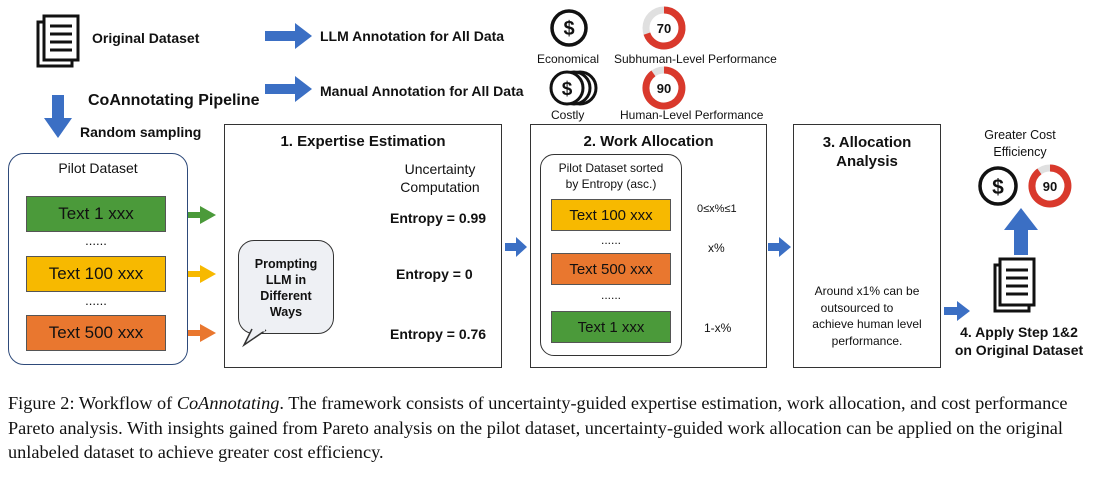 This screenshot has height=477, width=1093. What do you see at coordinates (92, 403) in the screenshot?
I see `caption-prefix: Figure 2: Workflow of` at bounding box center [92, 403].